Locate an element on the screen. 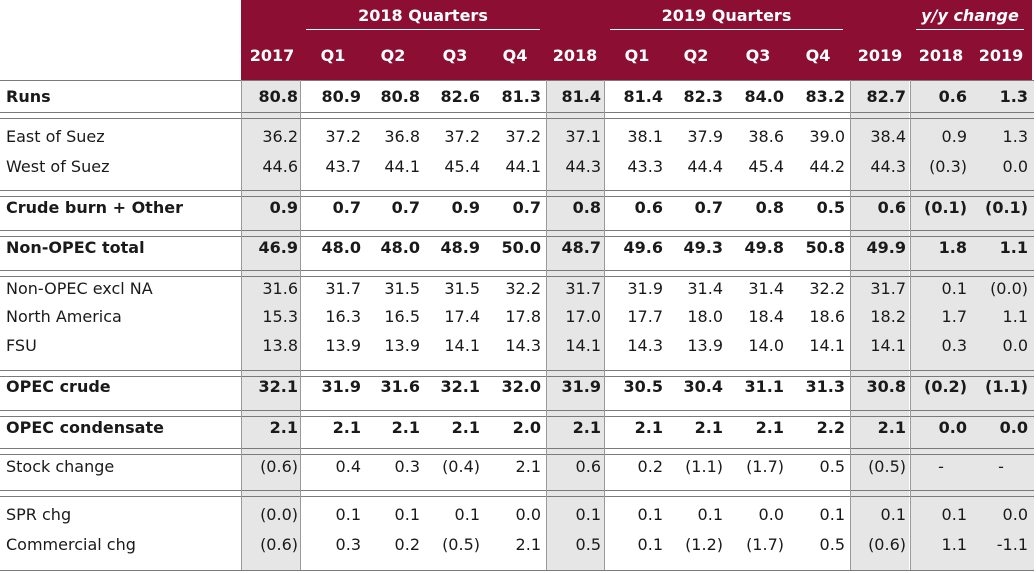 This screenshot has height=573, width=1036. table-cell: 39.0 is located at coordinates (827, 136).